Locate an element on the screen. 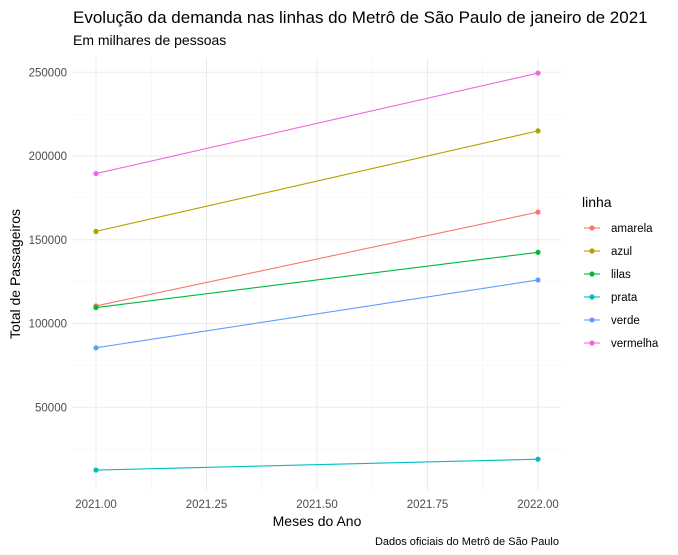 This screenshot has width=678, height=555. x-tick-label: 2021.75 is located at coordinates (428, 505).